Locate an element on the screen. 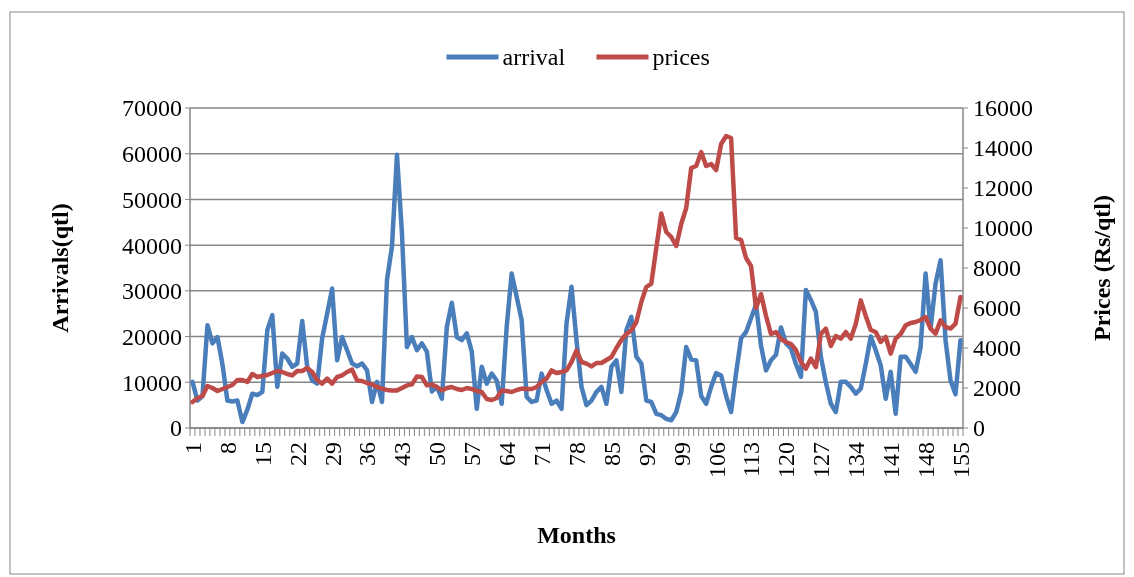 The width and height of the screenshot is (1134, 577). x-tick-label: 71 is located at coordinates (541, 454).